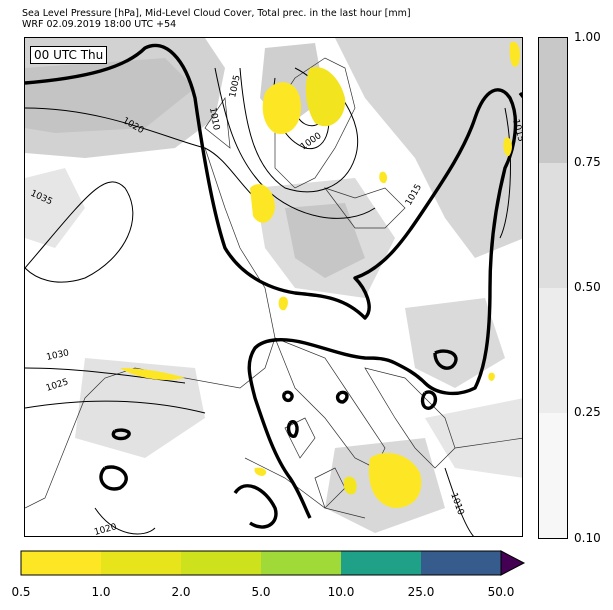 The width and height of the screenshot is (613, 610). I want to click on cloud-cover-colorbar, so click(553, 288).